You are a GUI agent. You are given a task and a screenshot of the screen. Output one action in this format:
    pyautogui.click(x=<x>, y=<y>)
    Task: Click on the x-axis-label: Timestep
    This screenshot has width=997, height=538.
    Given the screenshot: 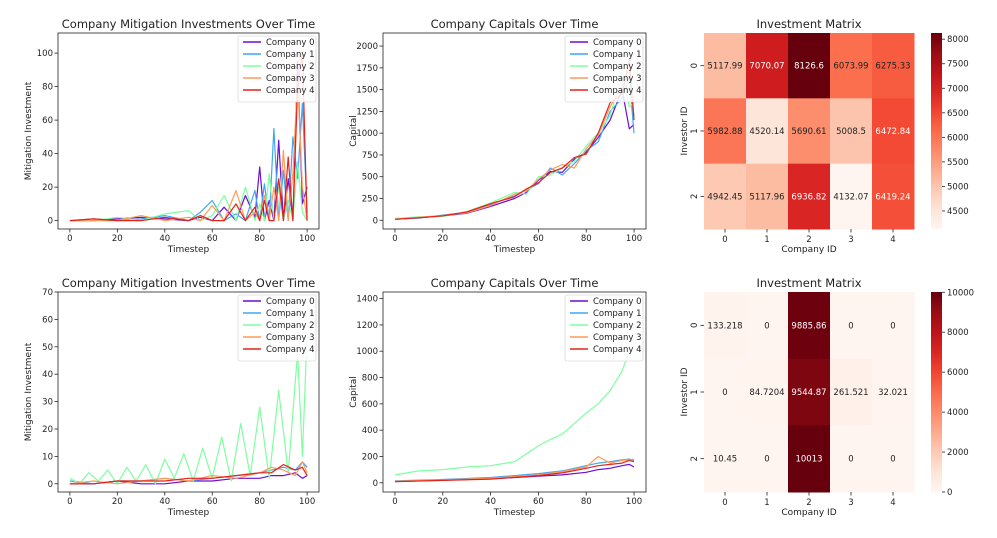 What is the action you would take?
    pyautogui.click(x=188, y=513)
    